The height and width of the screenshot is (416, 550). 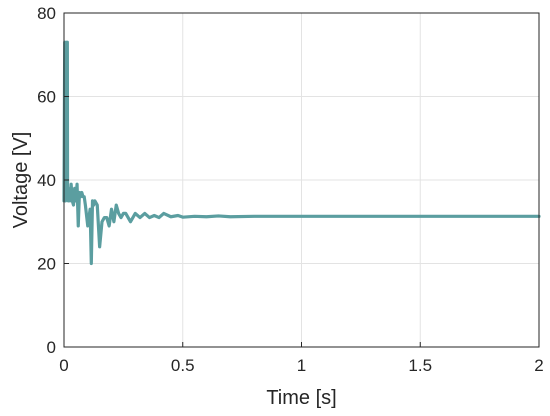 What do you see at coordinates (21, 180) in the screenshot?
I see `y-axis-label: Voltage [V]` at bounding box center [21, 180].